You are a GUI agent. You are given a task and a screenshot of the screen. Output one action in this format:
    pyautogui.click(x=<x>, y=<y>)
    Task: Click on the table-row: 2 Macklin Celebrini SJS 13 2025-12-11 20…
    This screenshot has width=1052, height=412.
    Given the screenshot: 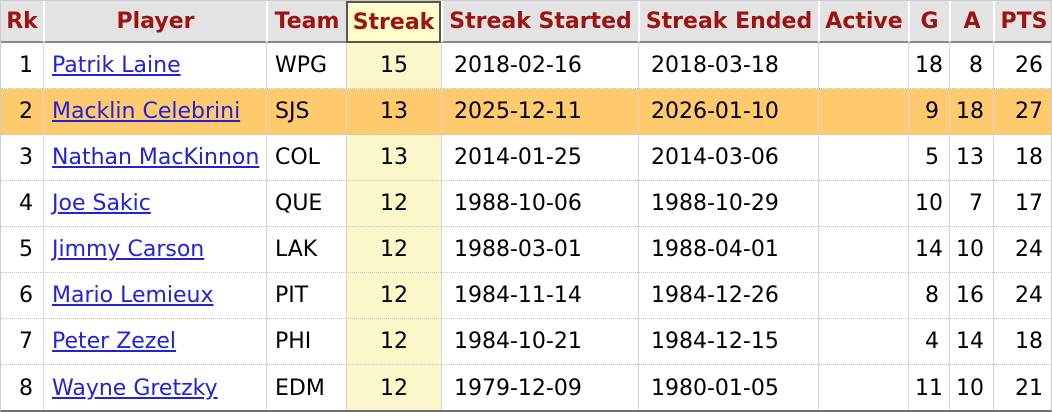 What is the action you would take?
    pyautogui.click(x=526, y=112)
    